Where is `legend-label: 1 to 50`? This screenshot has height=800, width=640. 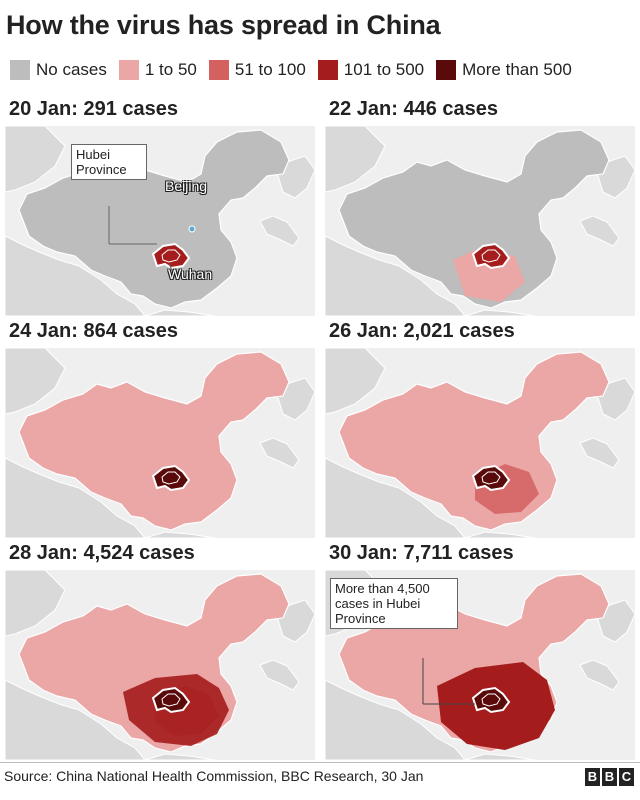 legend-label: 1 to 50 is located at coordinates (170, 69).